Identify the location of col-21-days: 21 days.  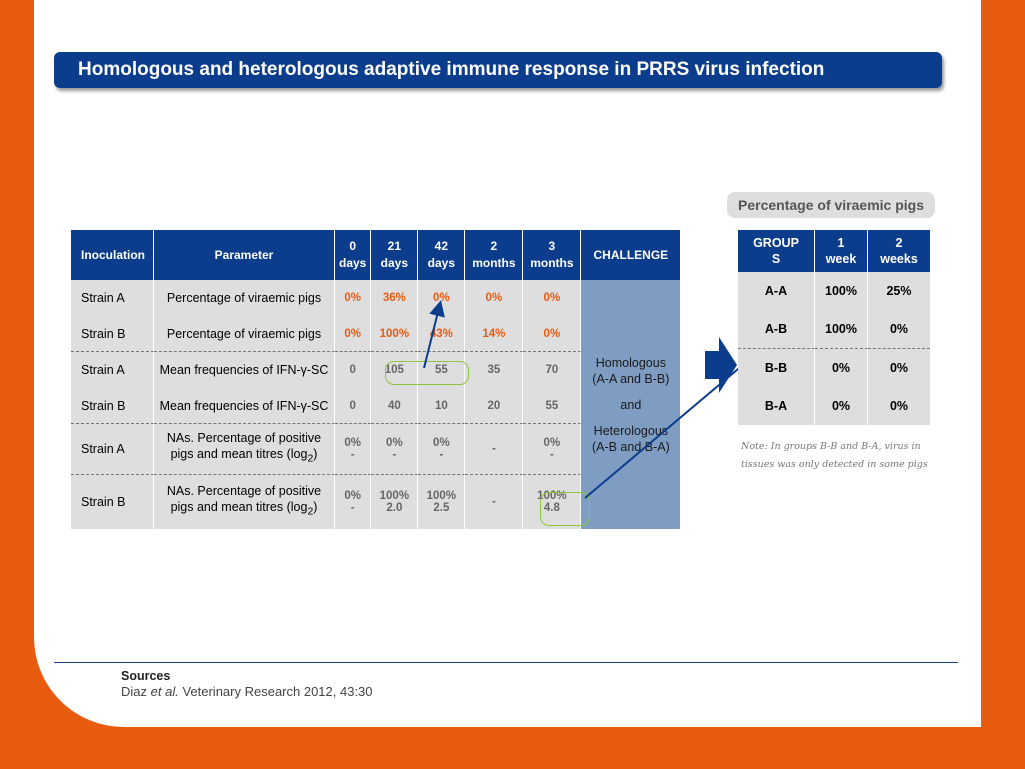
(395, 255).